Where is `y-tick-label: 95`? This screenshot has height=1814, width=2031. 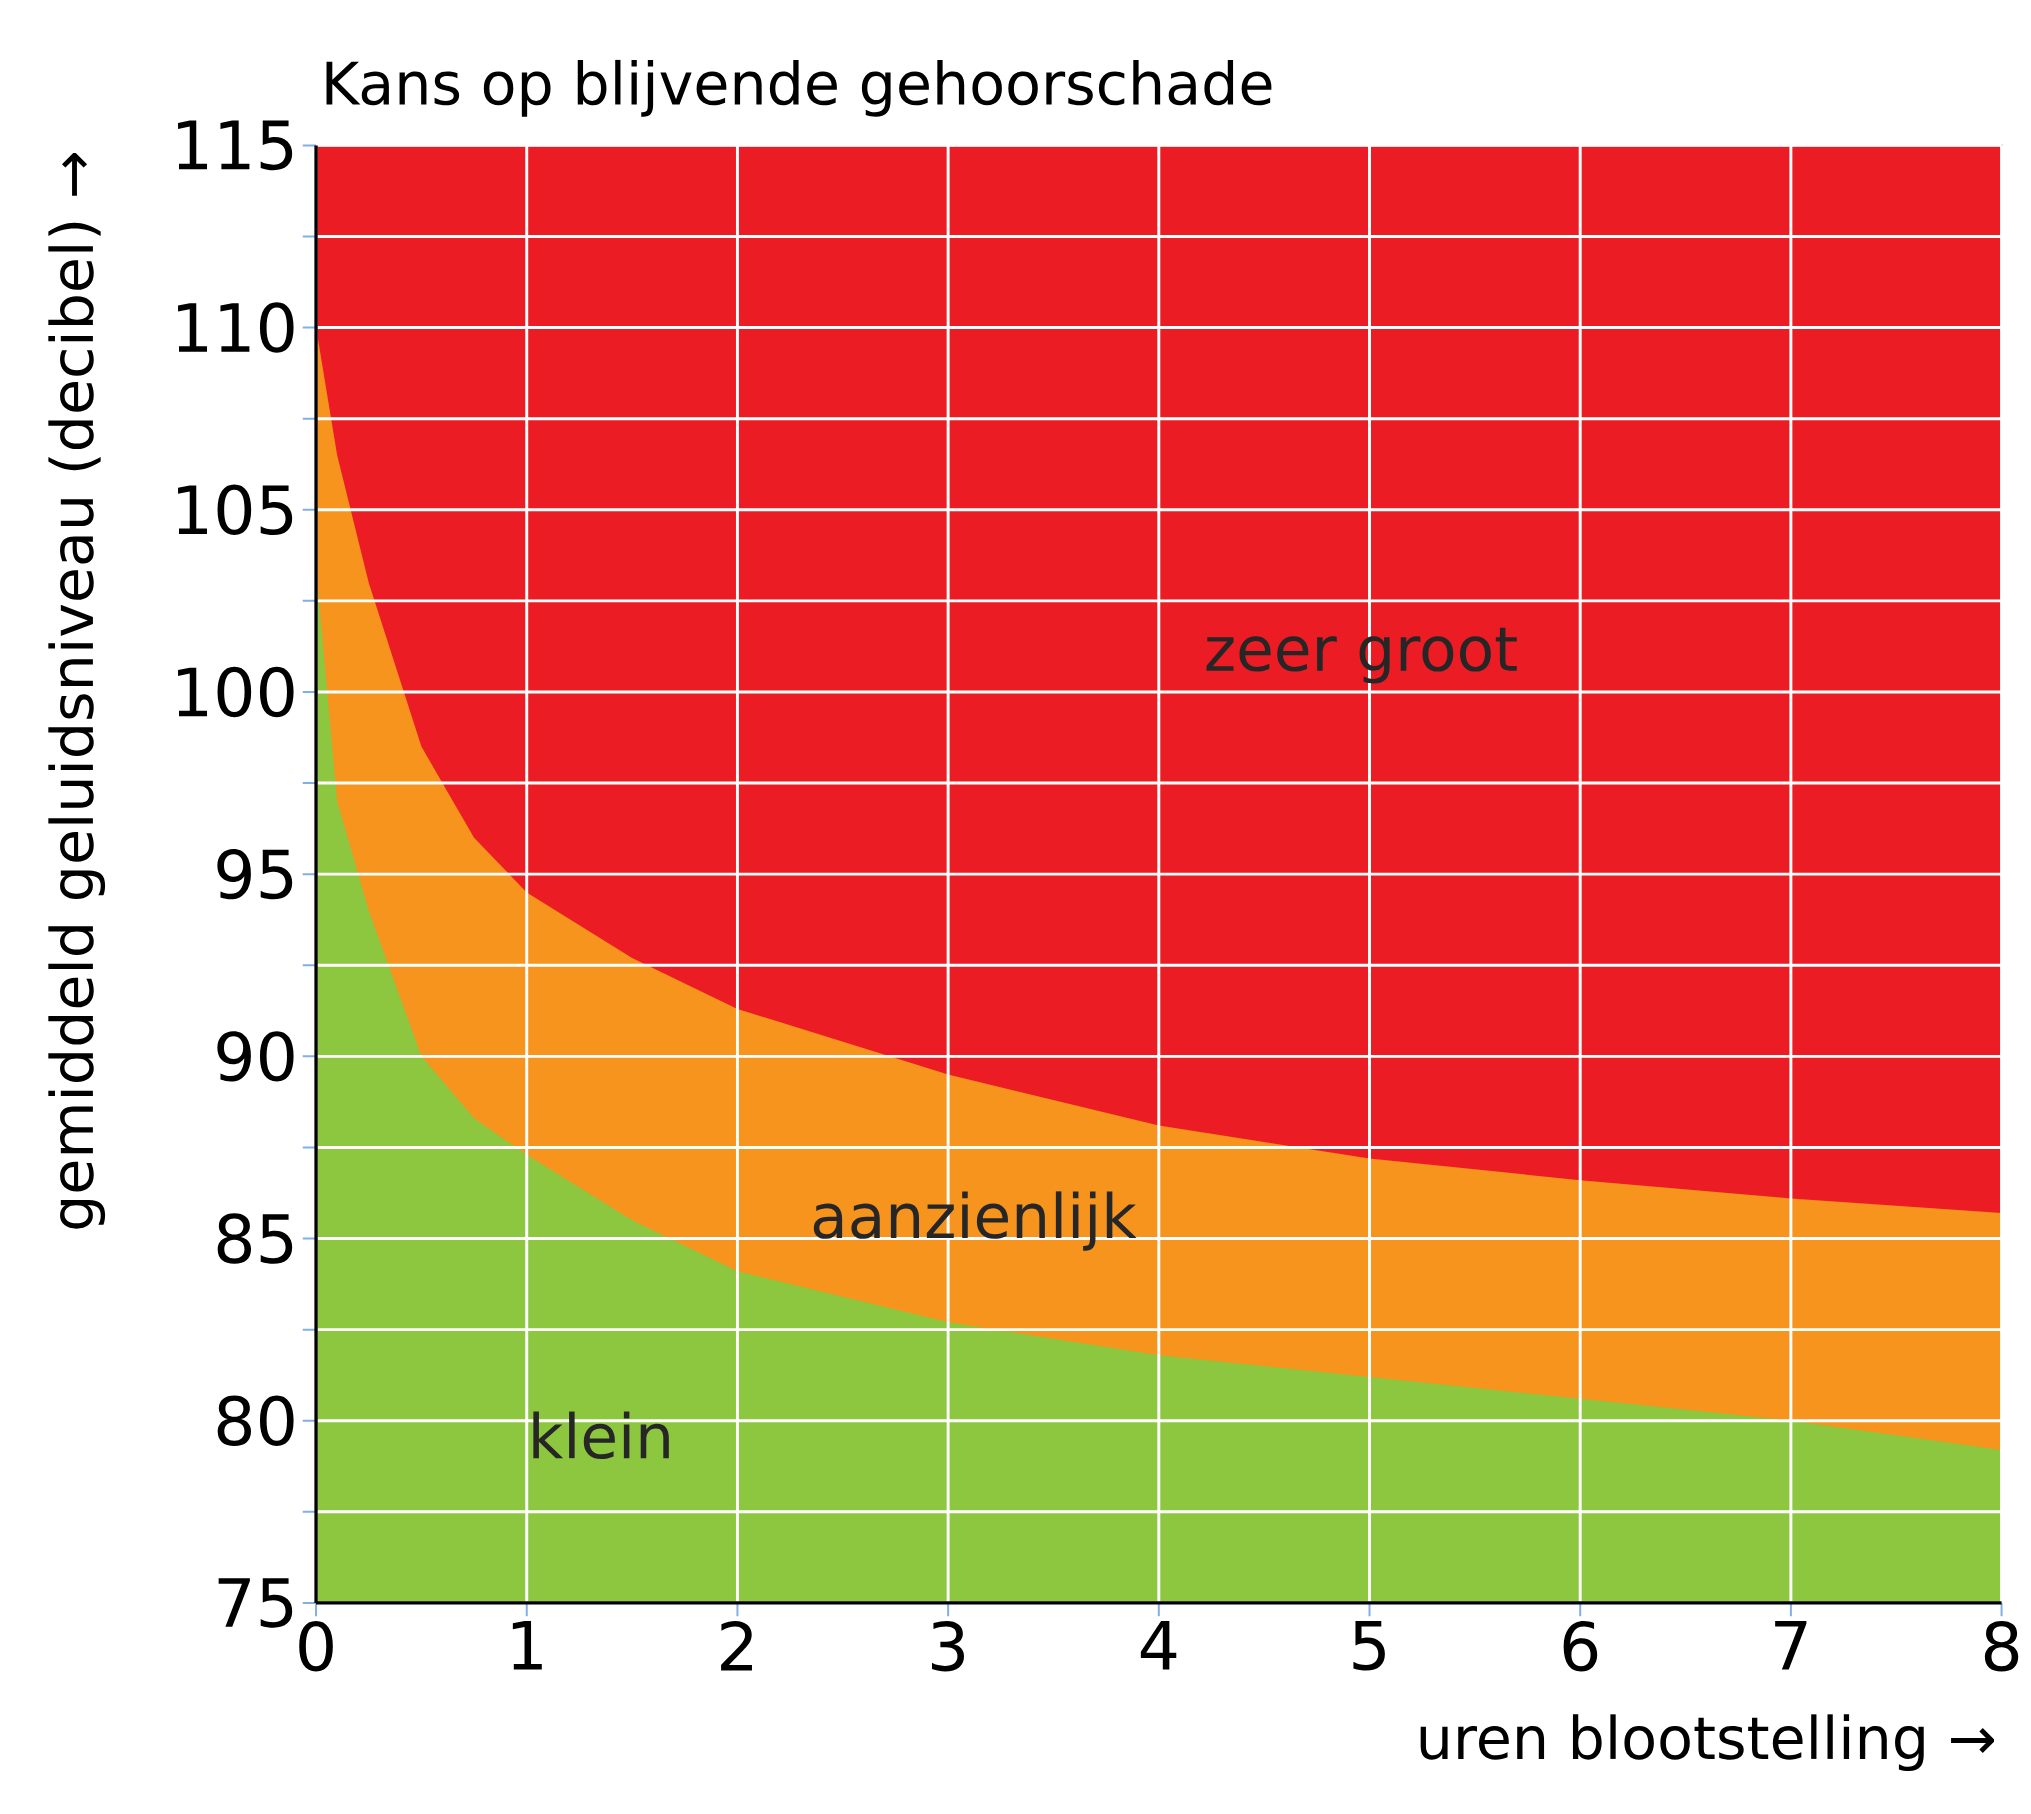 y-tick-label: 95 is located at coordinates (255, 874).